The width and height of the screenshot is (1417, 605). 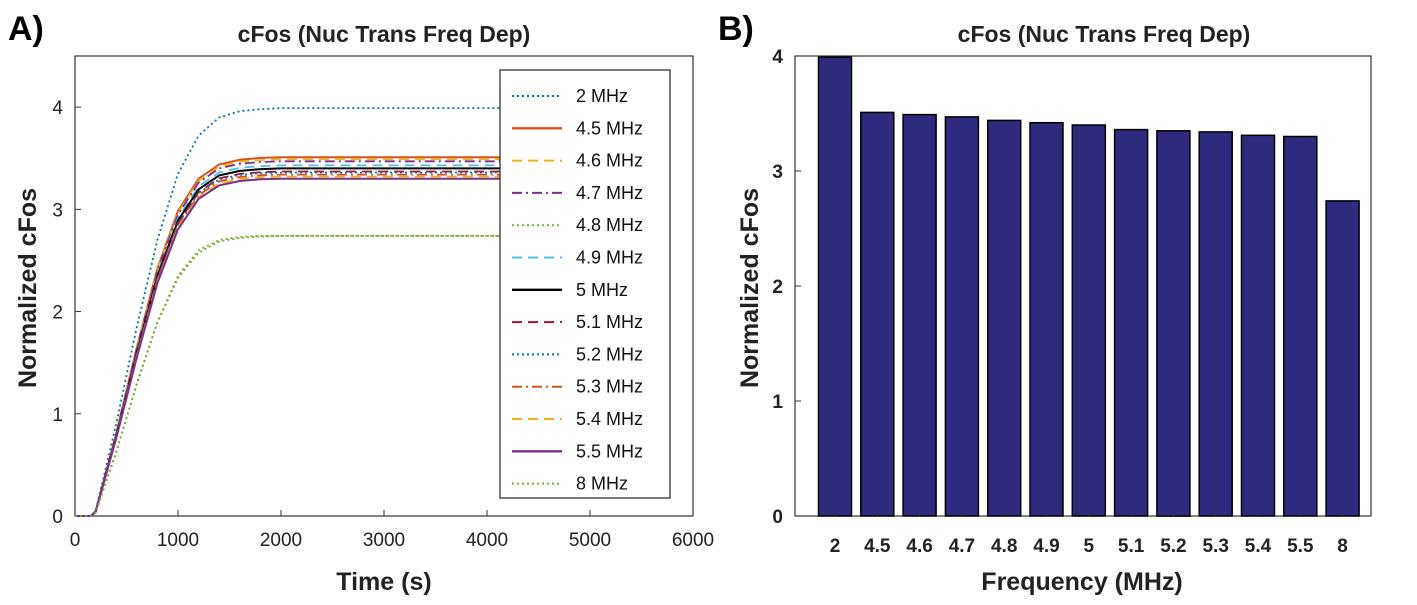 I want to click on panel-b-x-axis-label: Frequency (MHz), so click(x=1081, y=582).